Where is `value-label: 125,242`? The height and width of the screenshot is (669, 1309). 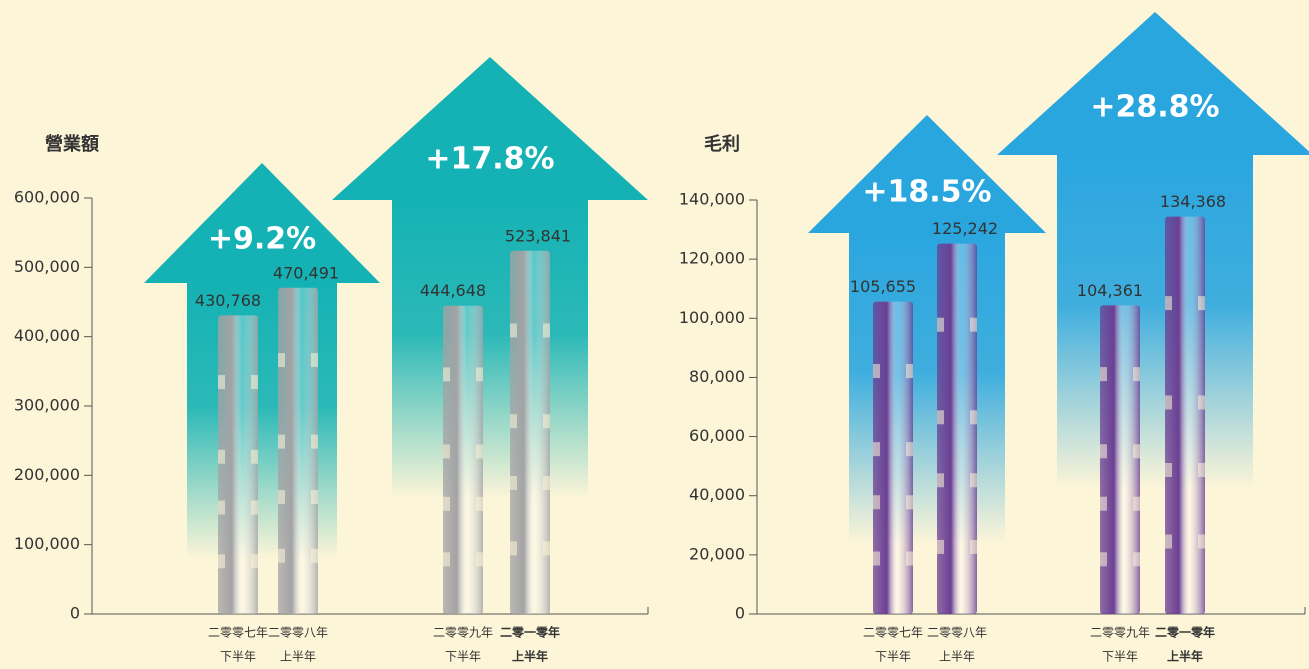 value-label: 125,242 is located at coordinates (965, 228).